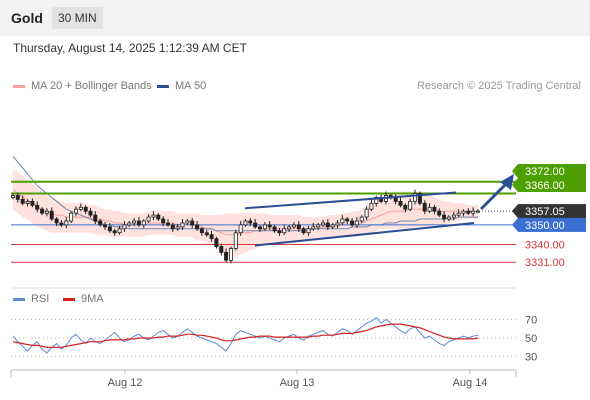  I want to click on rsi-ma-line, so click(245, 335).